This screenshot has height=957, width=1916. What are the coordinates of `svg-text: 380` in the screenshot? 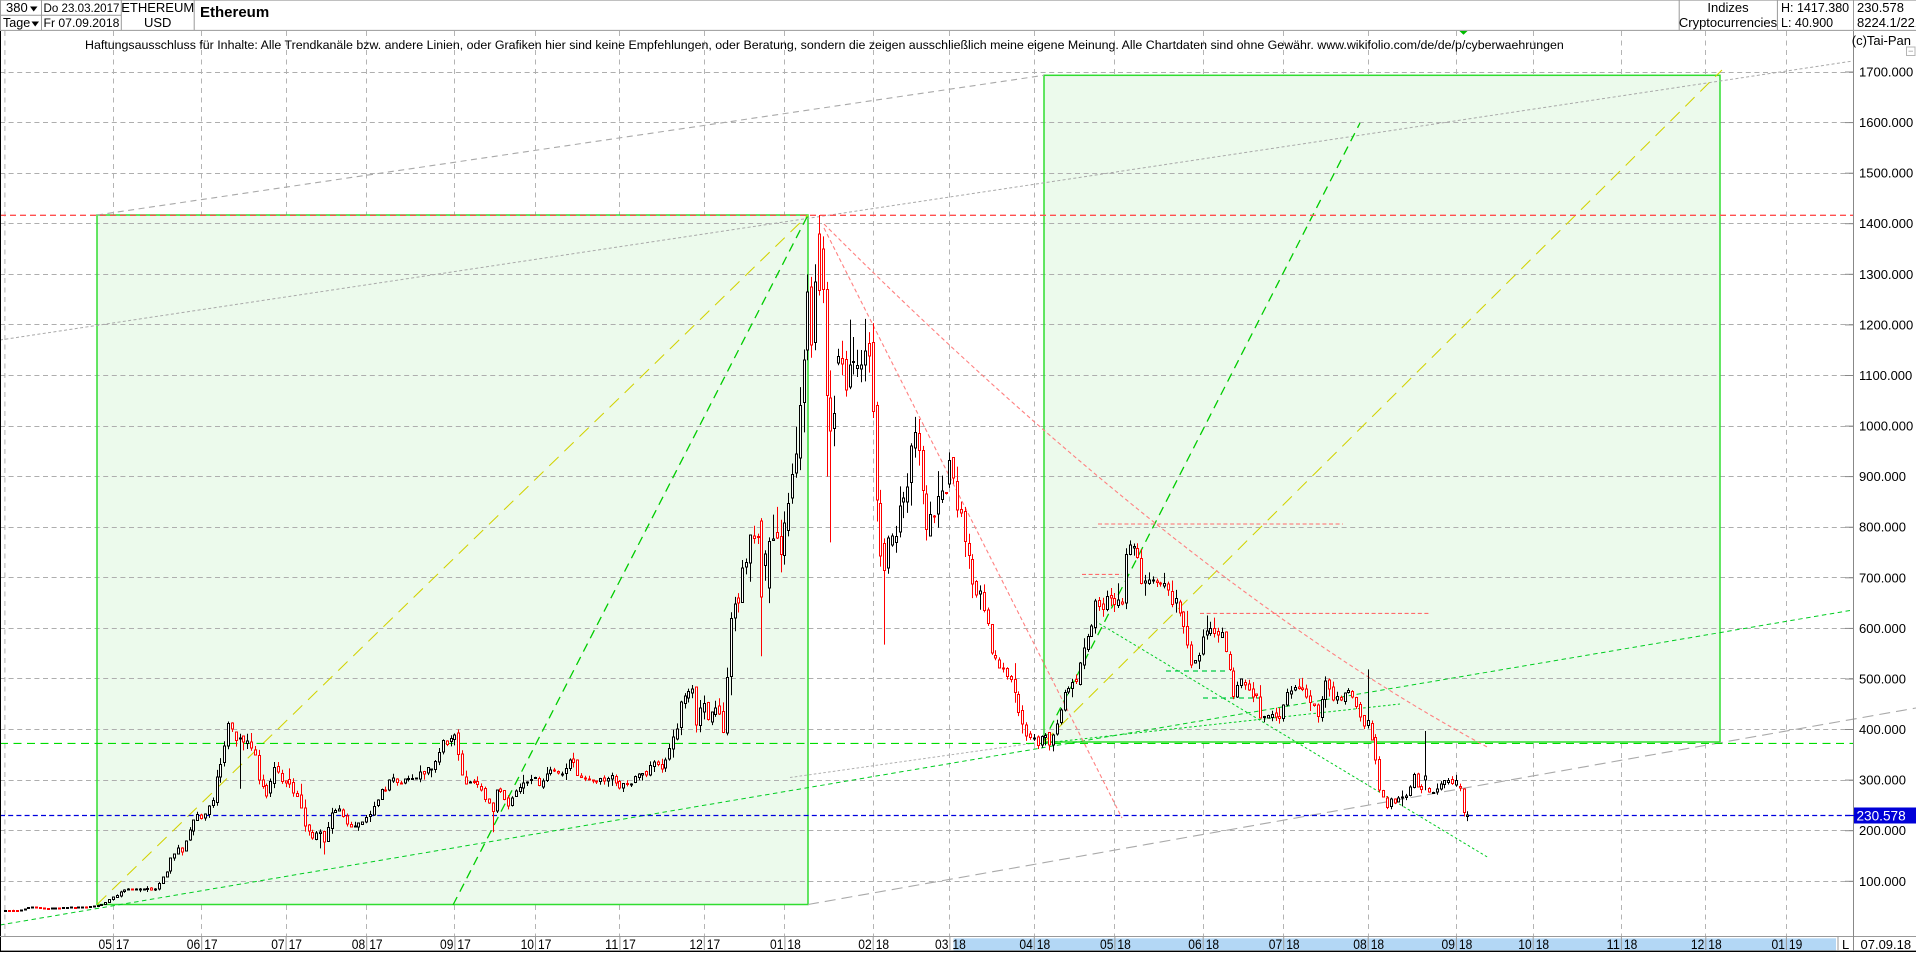 It's located at (17, 7).